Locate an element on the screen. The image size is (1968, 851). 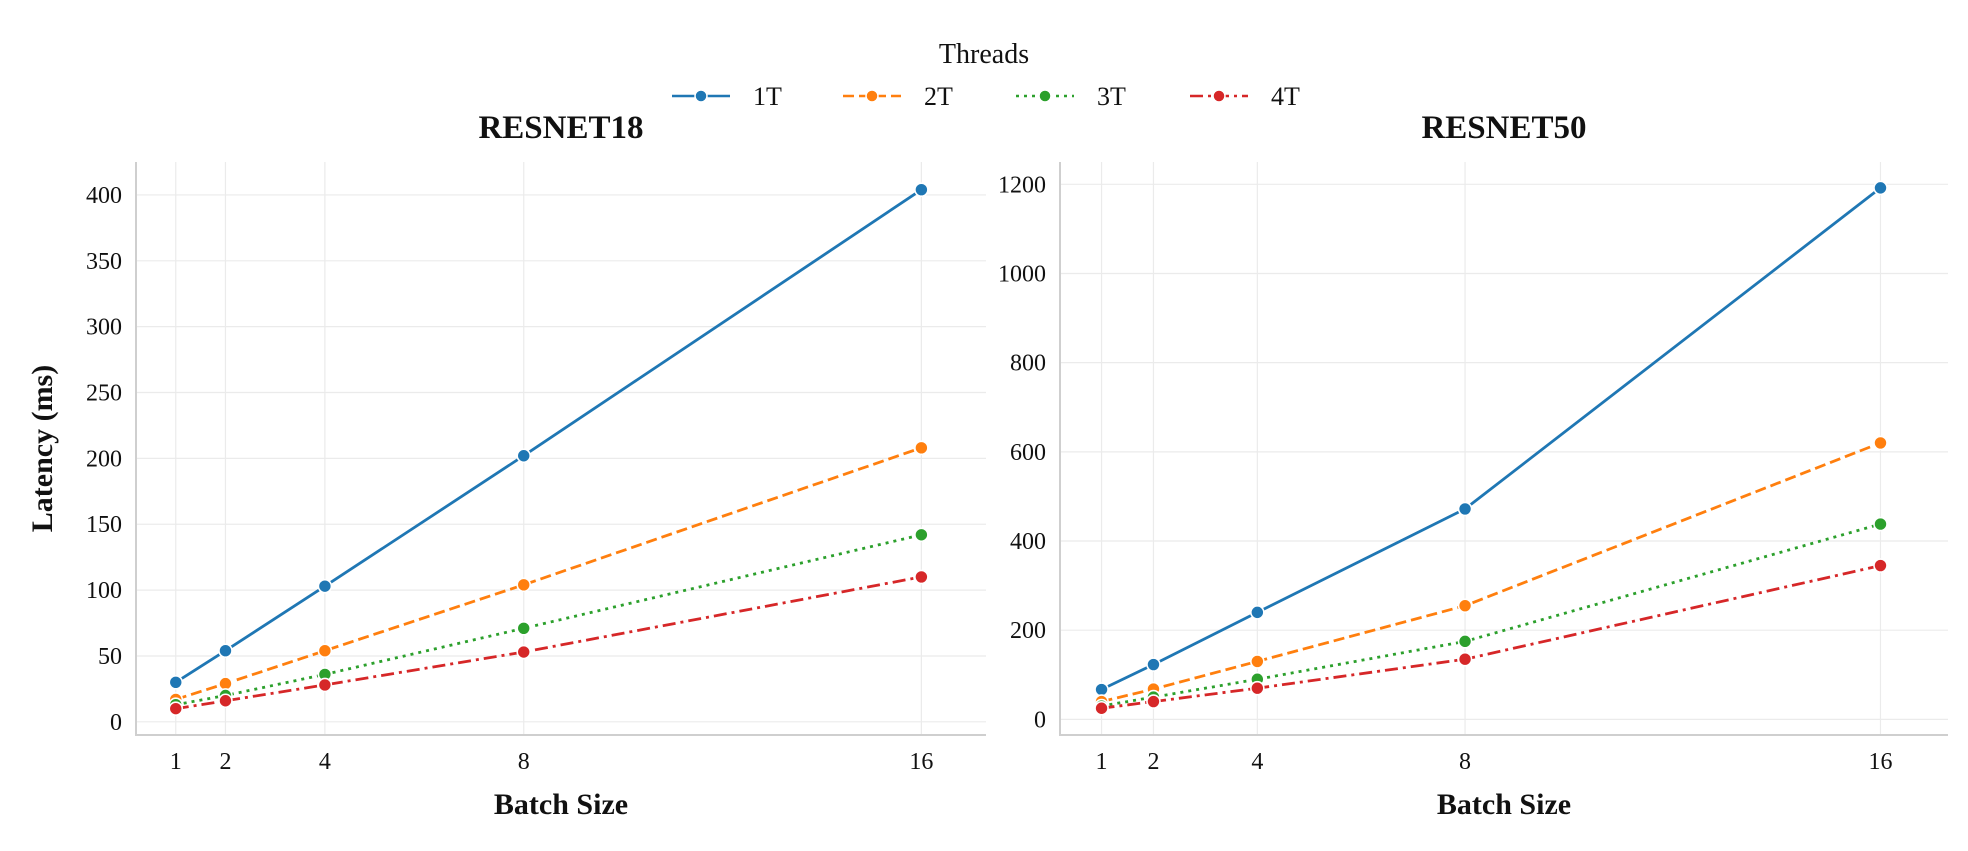
y-tick-label: 800 is located at coordinates (1028, 364).